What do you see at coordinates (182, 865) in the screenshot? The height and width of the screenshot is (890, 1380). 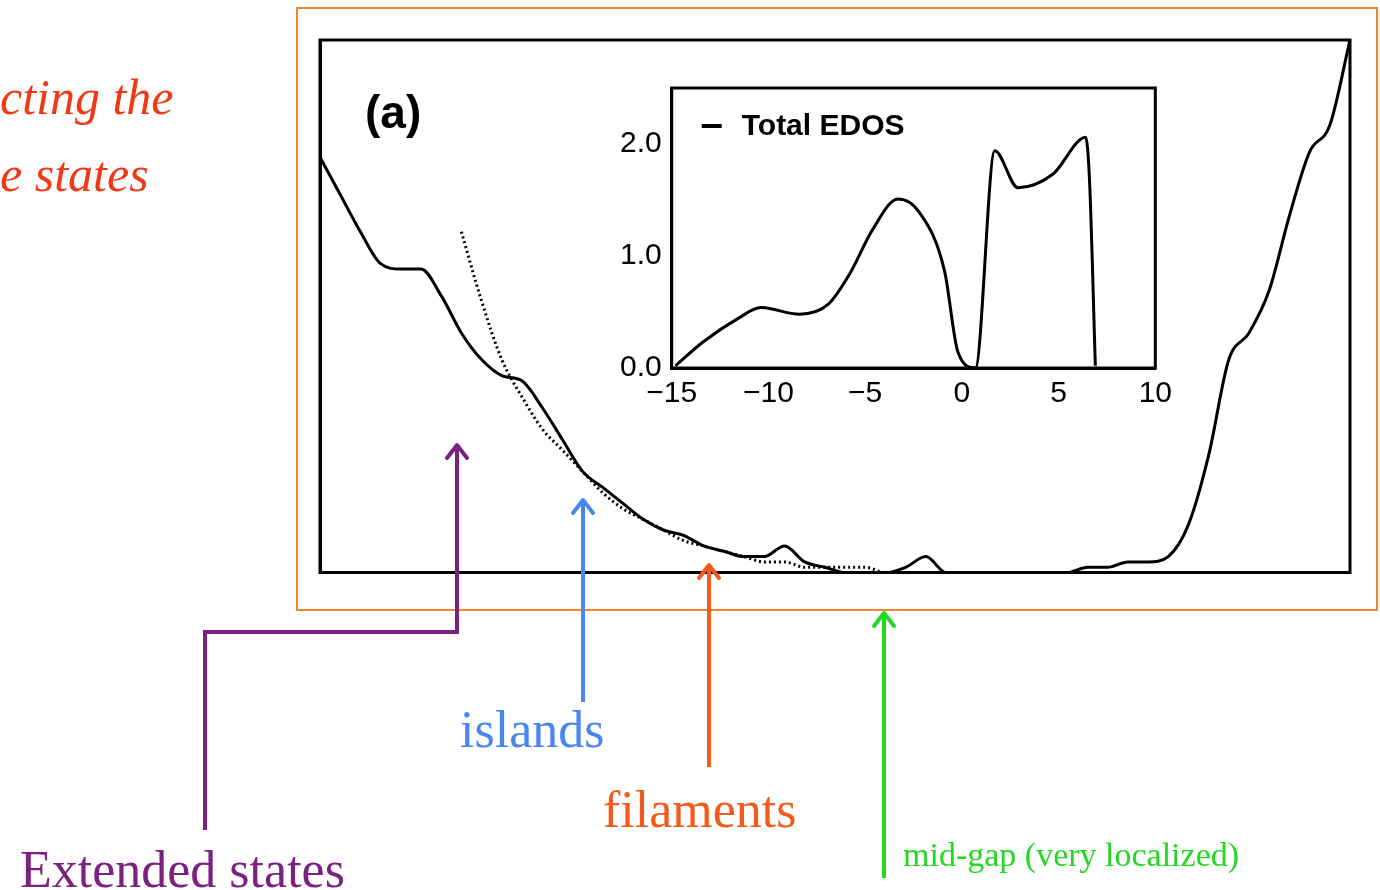 I see `text: Extended states` at bounding box center [182, 865].